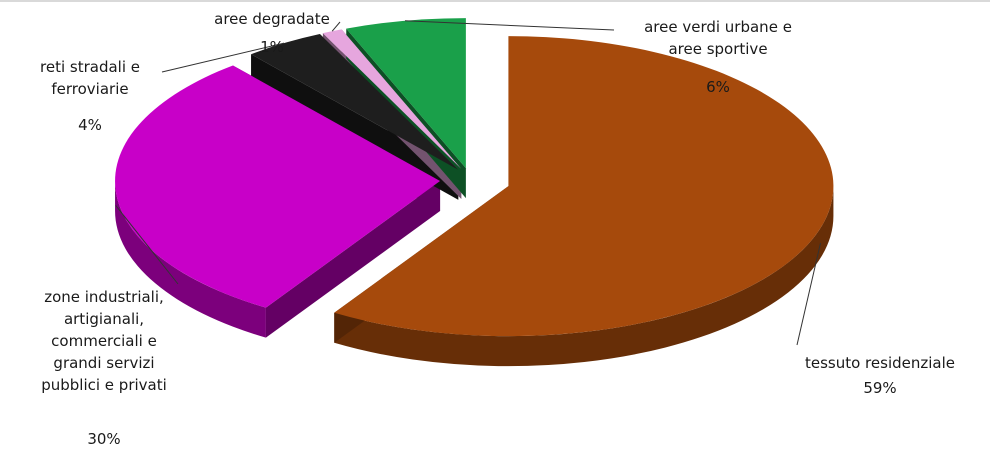  I want to click on label-reti-stradali: reti stradali e ferroviarie 4%, so click(90, 96).